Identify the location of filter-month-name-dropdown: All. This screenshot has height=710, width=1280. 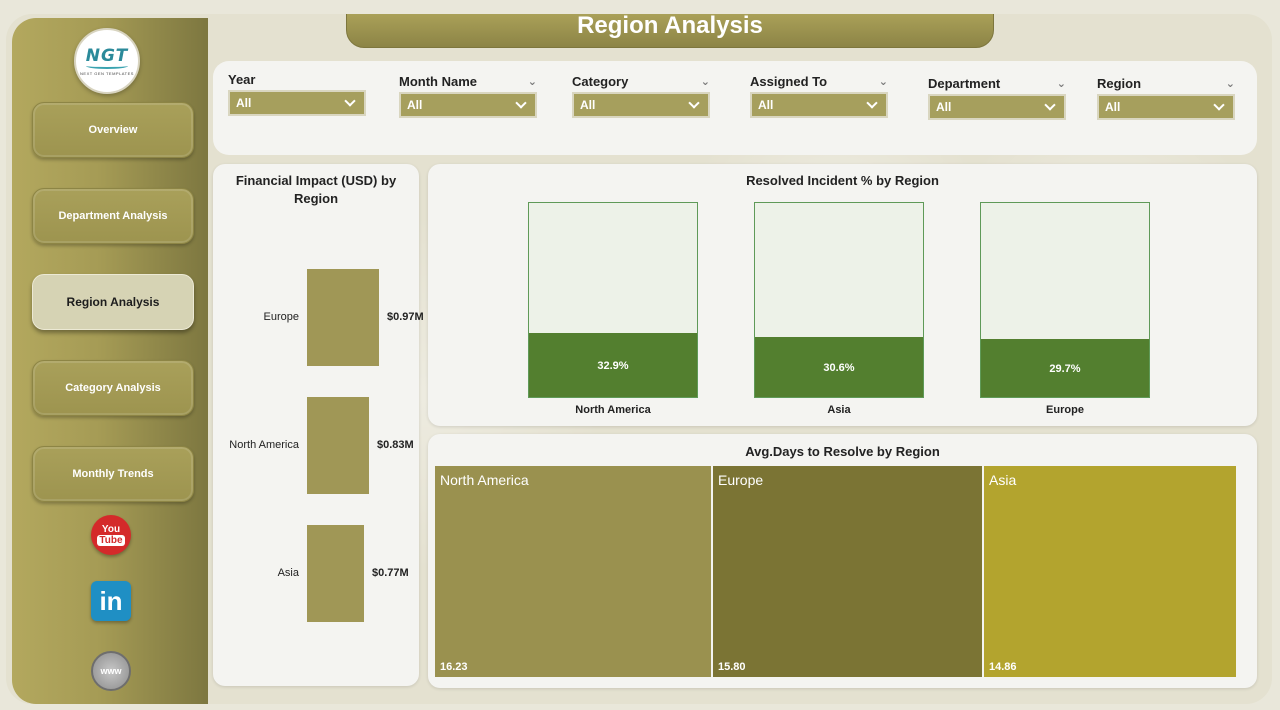
(468, 105).